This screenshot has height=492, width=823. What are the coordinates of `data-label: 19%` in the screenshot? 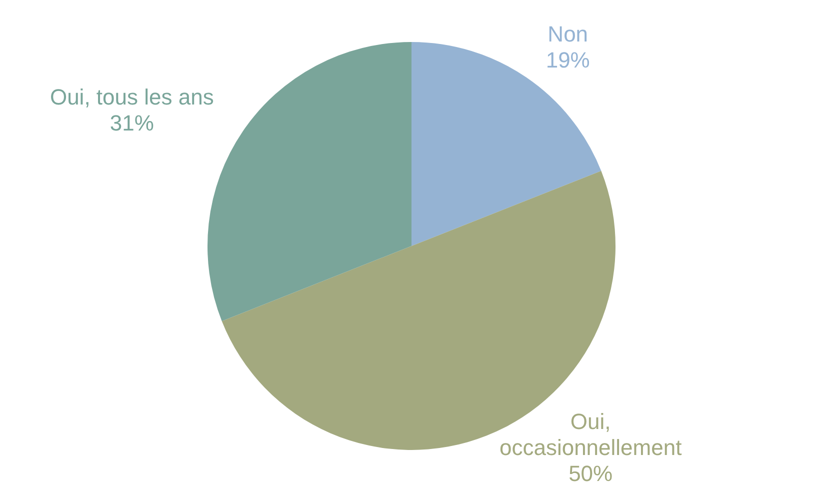 It's located at (568, 59).